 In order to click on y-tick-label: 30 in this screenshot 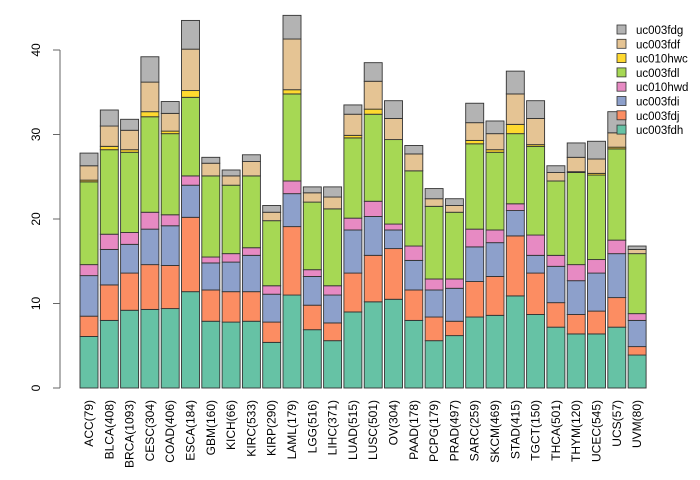, I will do `click(36, 135)`.